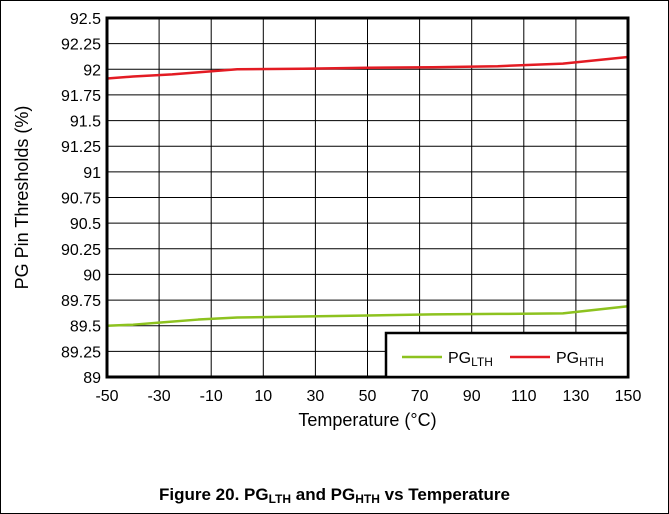 The width and height of the screenshot is (669, 514). Describe the element at coordinates (81, 96) in the screenshot. I see `y-tick-label: 91.75` at that location.